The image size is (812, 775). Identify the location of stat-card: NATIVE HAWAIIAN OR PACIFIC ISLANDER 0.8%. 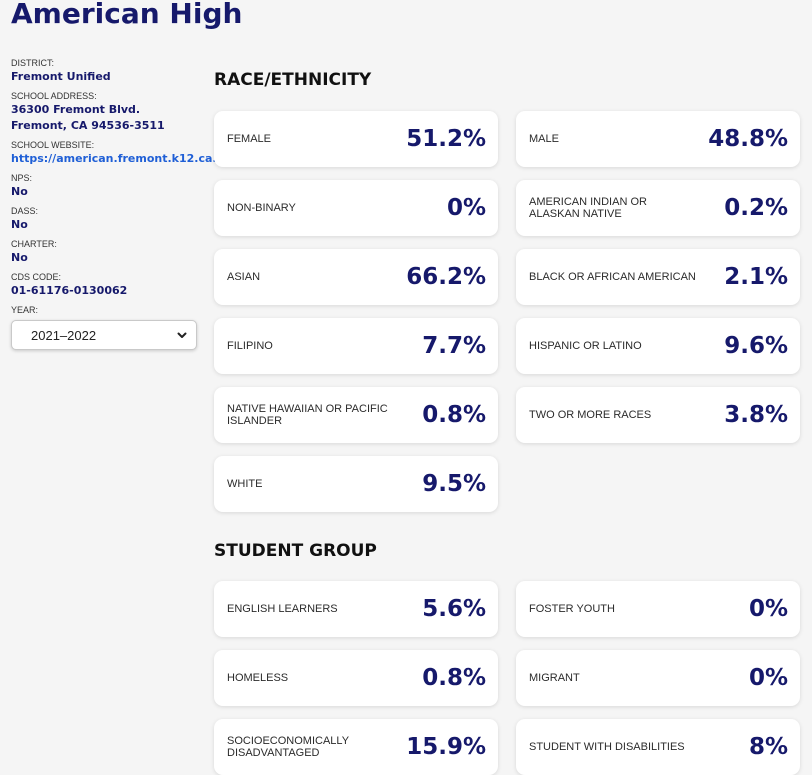
(356, 415).